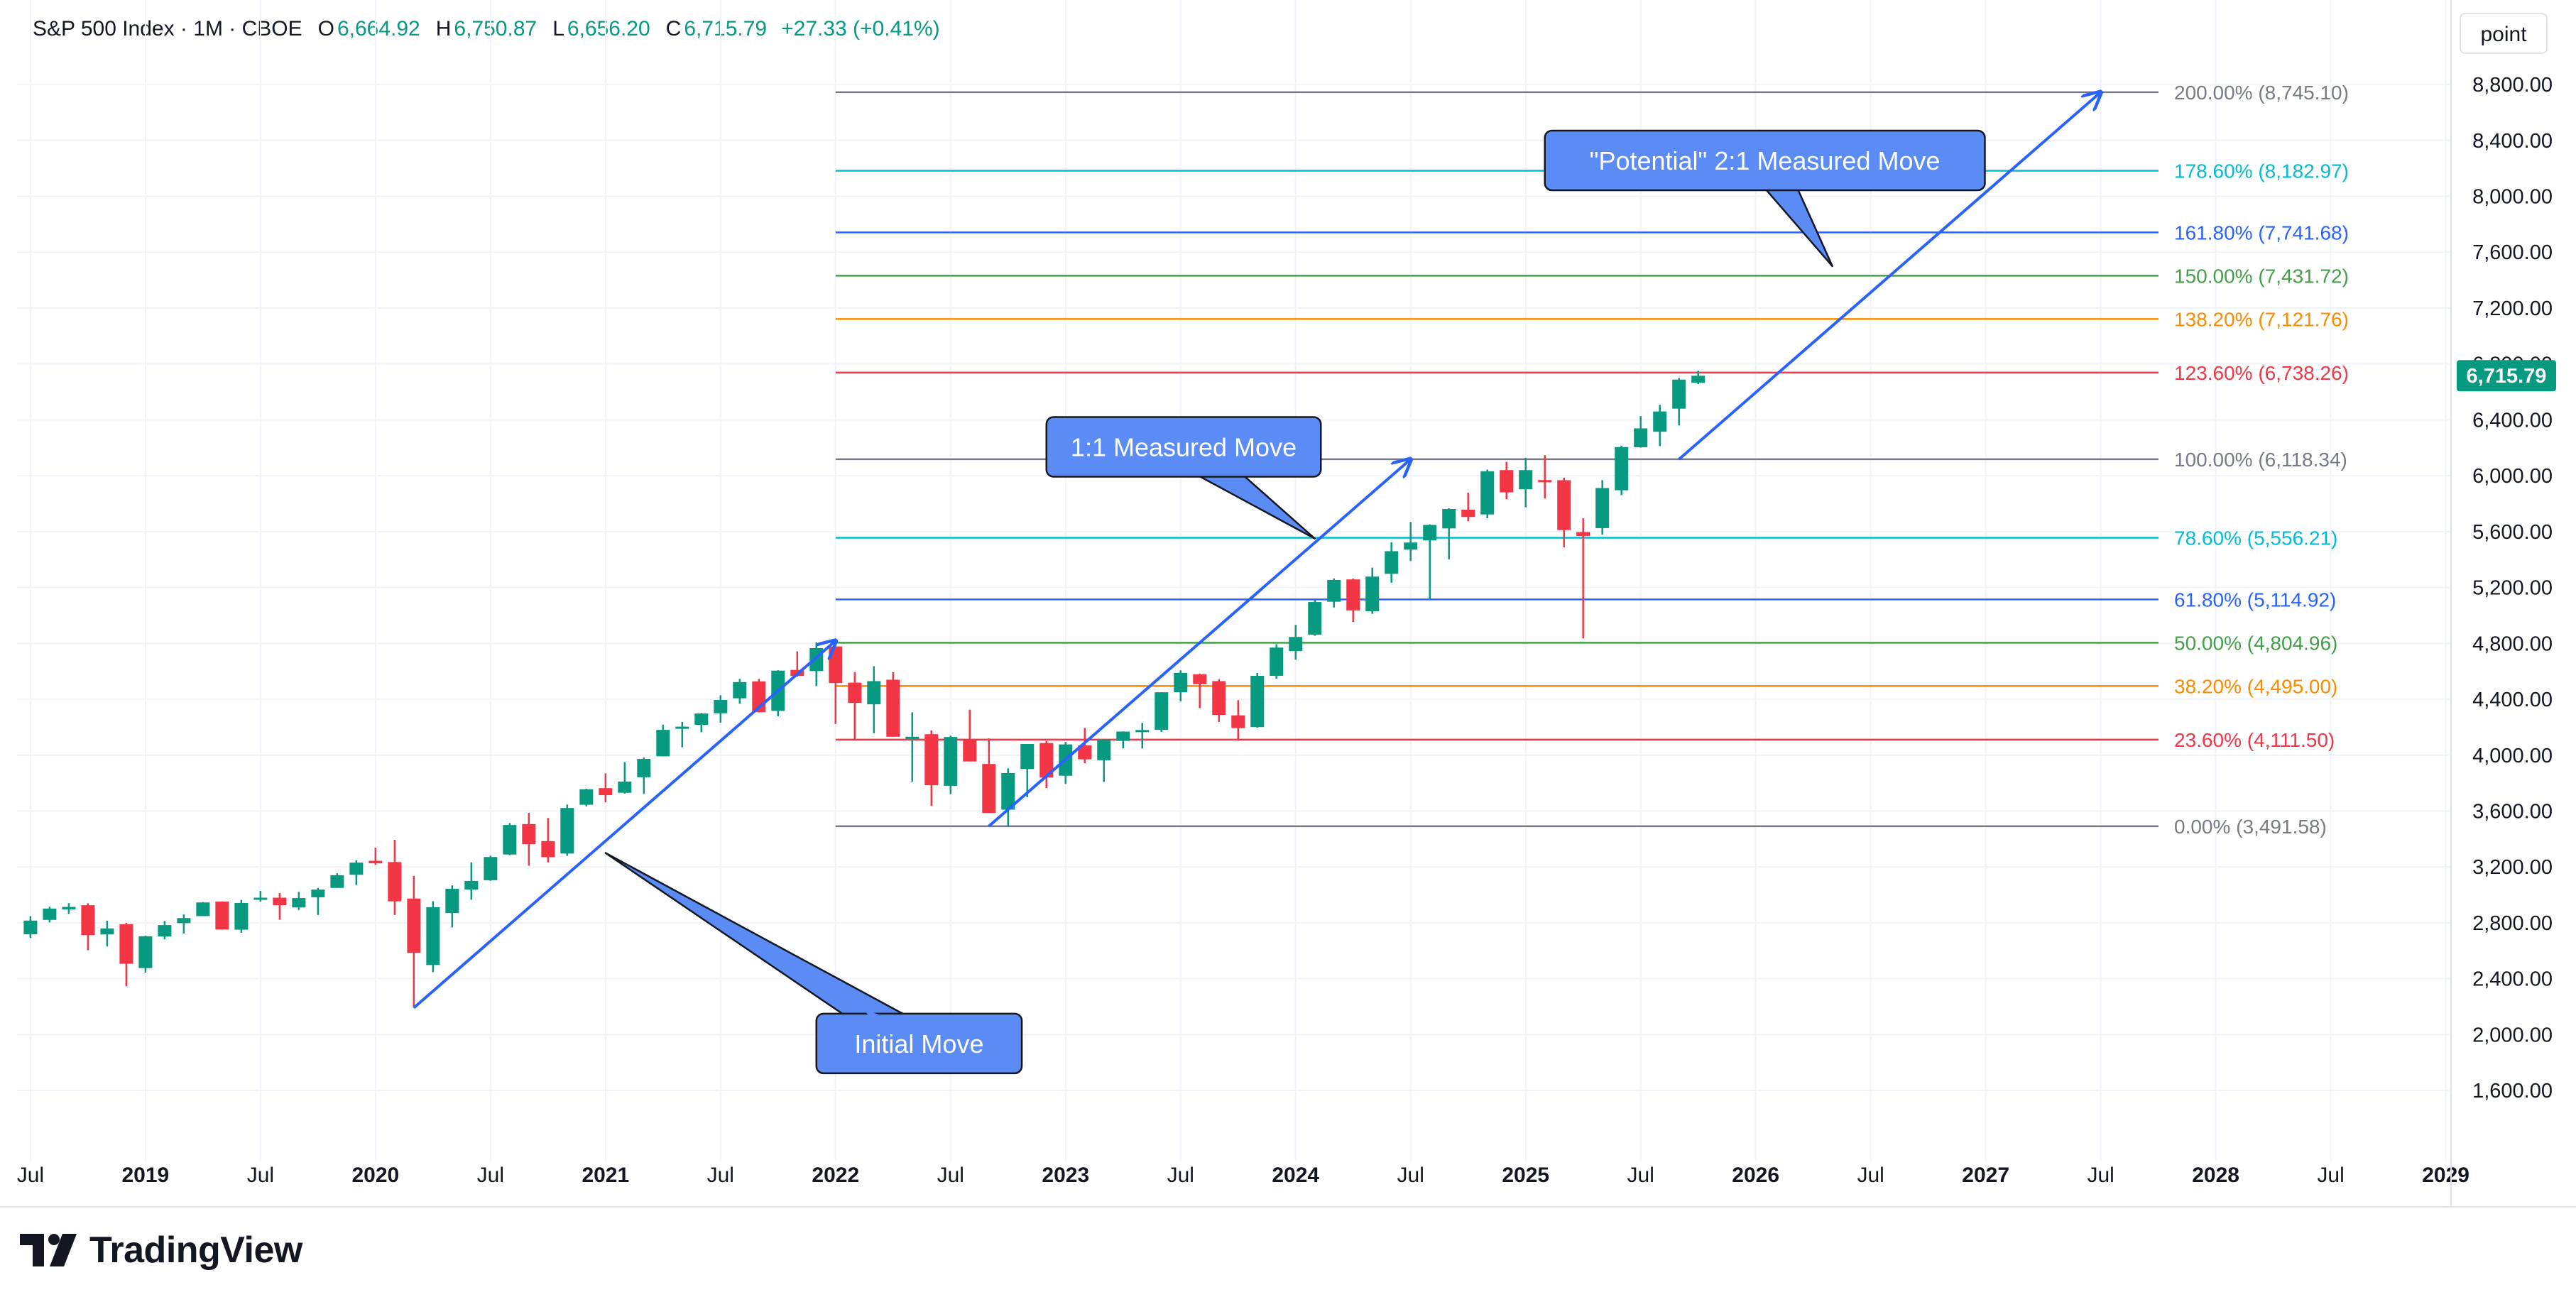 The width and height of the screenshot is (2576, 1297). Describe the element at coordinates (2512, 420) in the screenshot. I see `y-tick-label: 6,400.00` at that location.